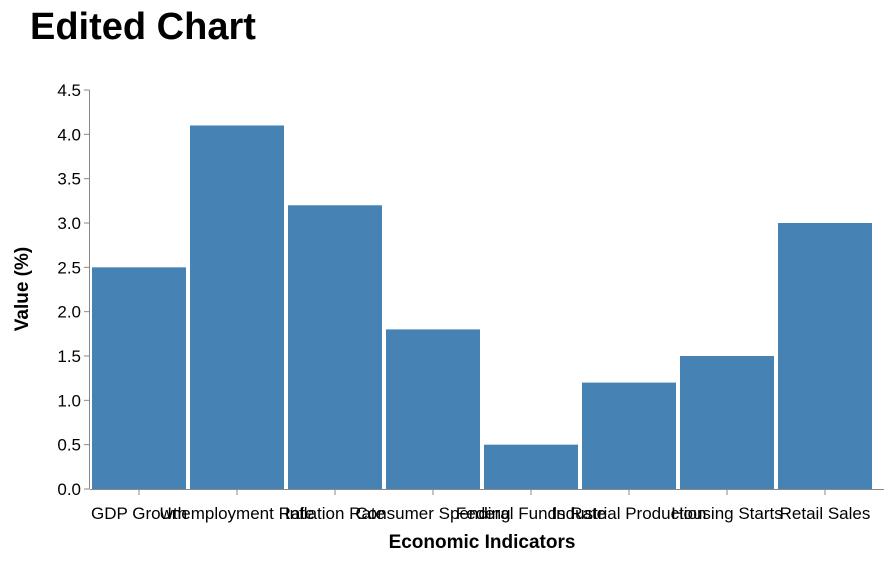 This screenshot has height=562, width=892. I want to click on y-tick-label: 3.0, so click(69, 223).